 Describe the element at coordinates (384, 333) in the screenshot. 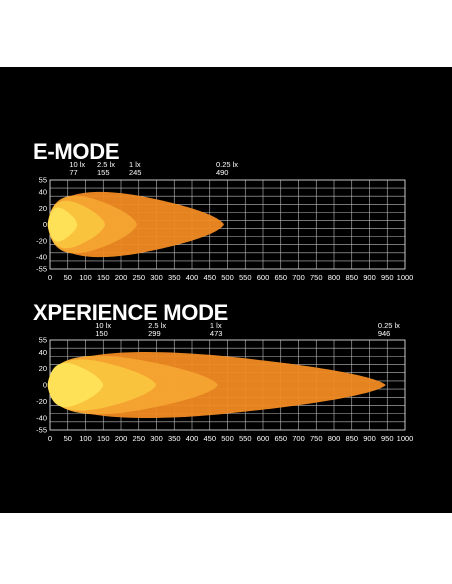

I see `isolux-distance: 946` at that location.